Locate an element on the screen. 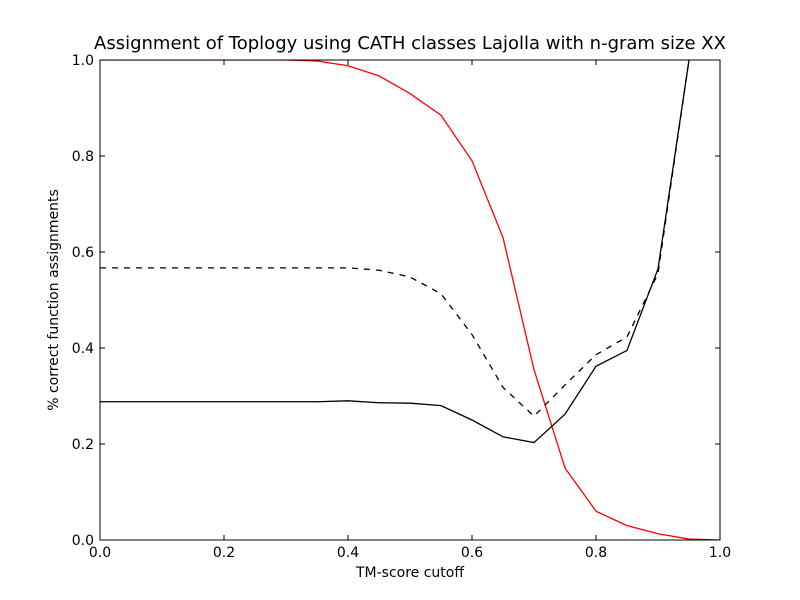 This screenshot has height=600, width=800. x-tick-label: 0.6 is located at coordinates (472, 553).